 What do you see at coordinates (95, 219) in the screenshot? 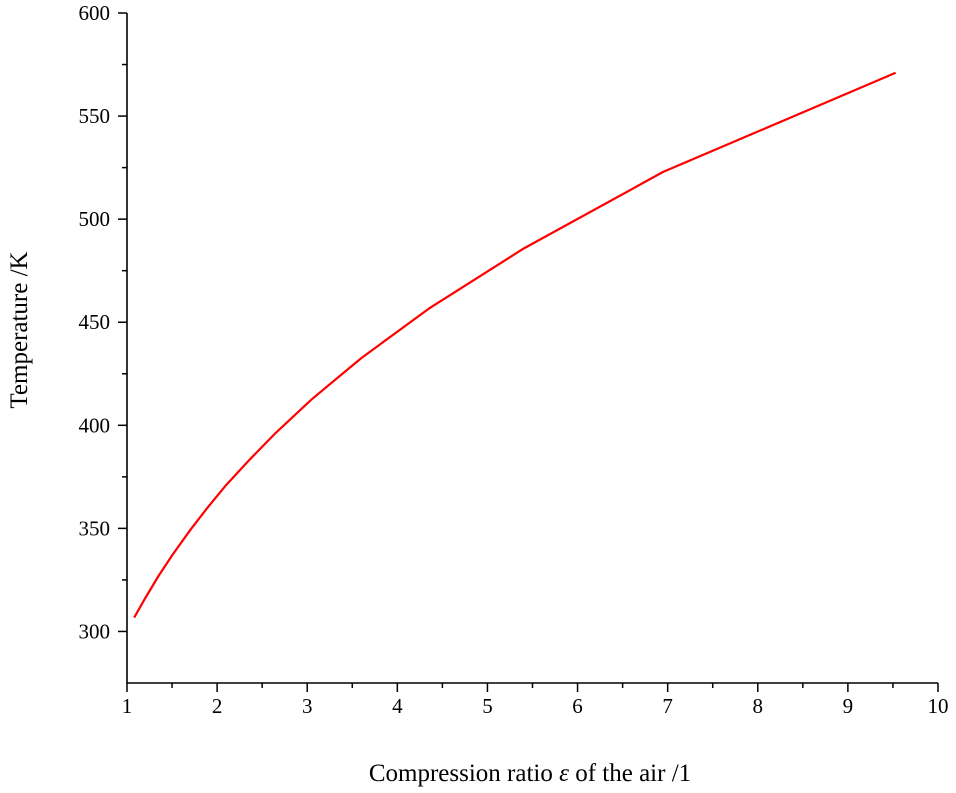
I see `y-tick-label: 500` at bounding box center [95, 219].